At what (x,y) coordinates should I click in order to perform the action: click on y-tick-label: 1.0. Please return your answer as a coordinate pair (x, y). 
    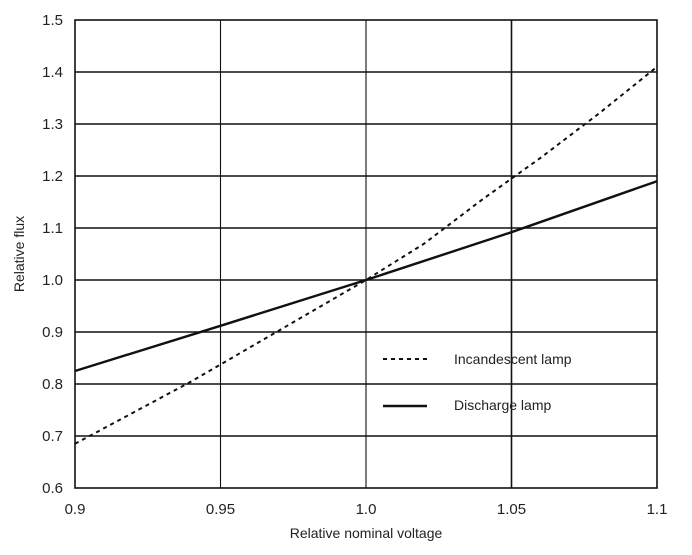
    Looking at the image, I should click on (52, 280).